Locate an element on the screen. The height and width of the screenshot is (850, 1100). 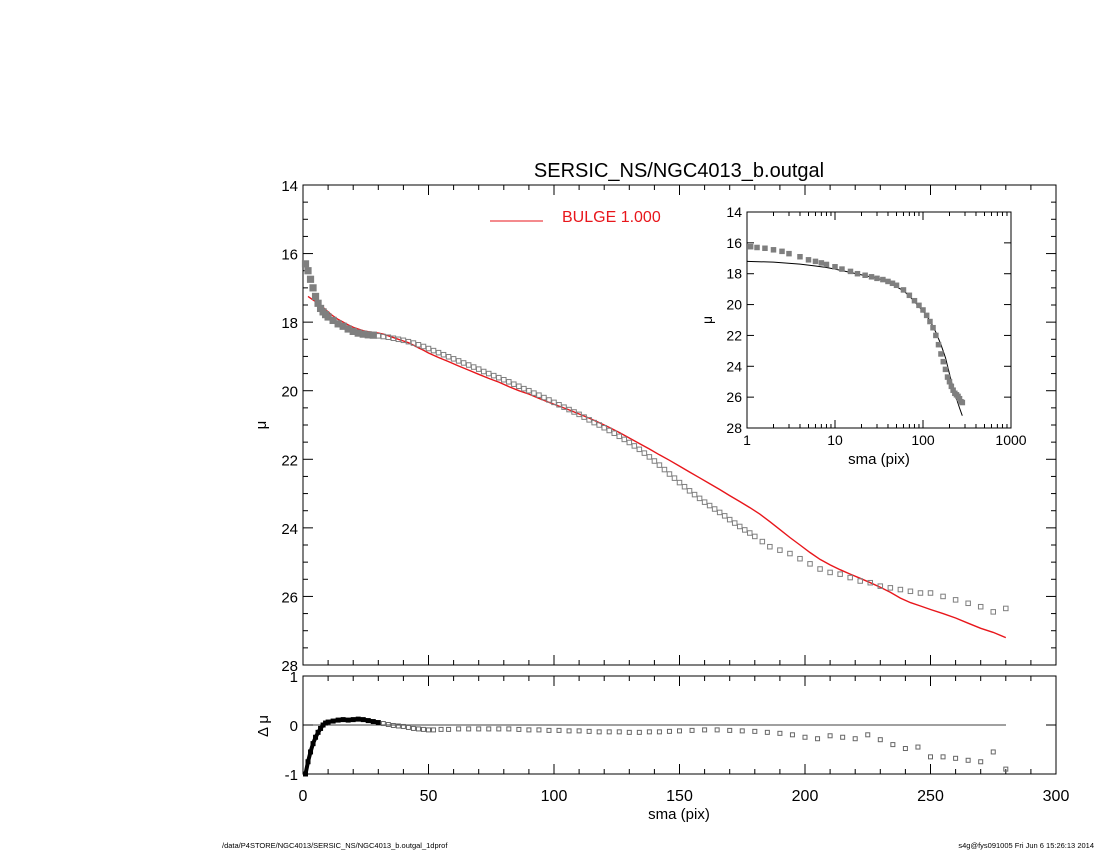
inset-axis-ticks is located at coordinates (879, 320).